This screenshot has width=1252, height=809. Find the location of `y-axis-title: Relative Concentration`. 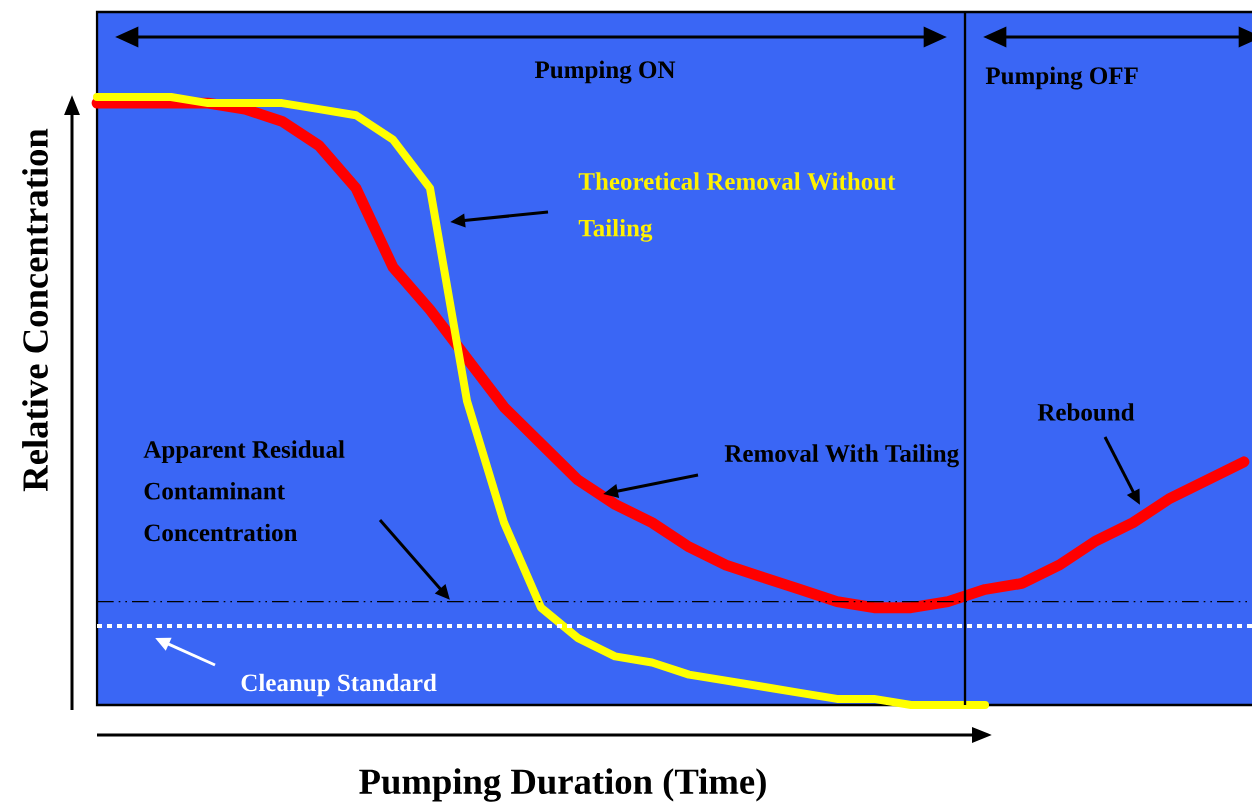

y-axis-title: Relative Concentration is located at coordinates (35, 310).